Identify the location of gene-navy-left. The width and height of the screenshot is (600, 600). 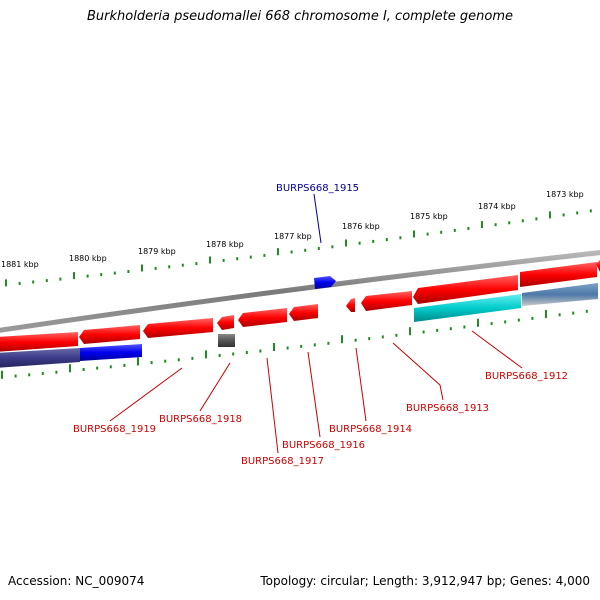
(40, 358).